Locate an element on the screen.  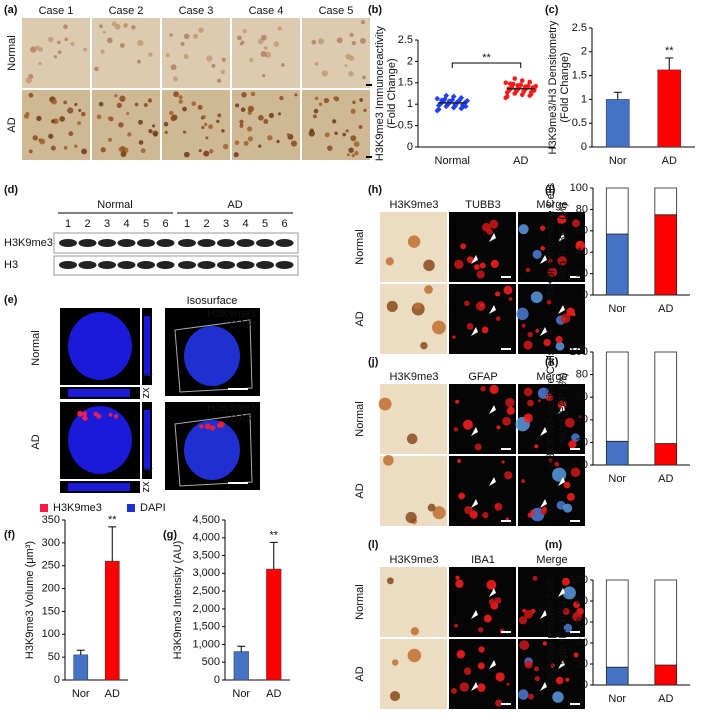
channel-label: H3K9me3 is located at coordinates (231, 314).